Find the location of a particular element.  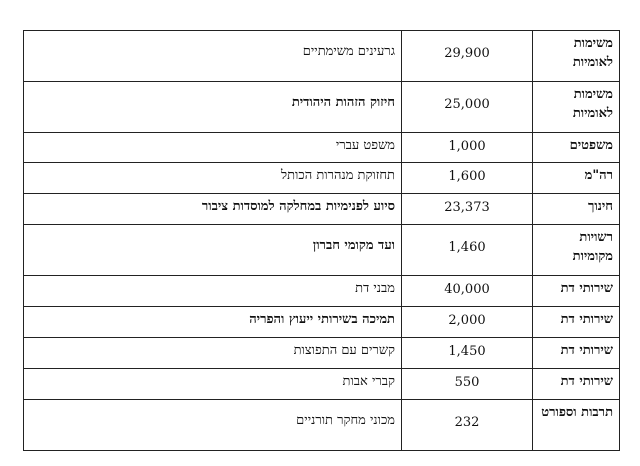

amount-cell: 1,000 is located at coordinates (467, 147).